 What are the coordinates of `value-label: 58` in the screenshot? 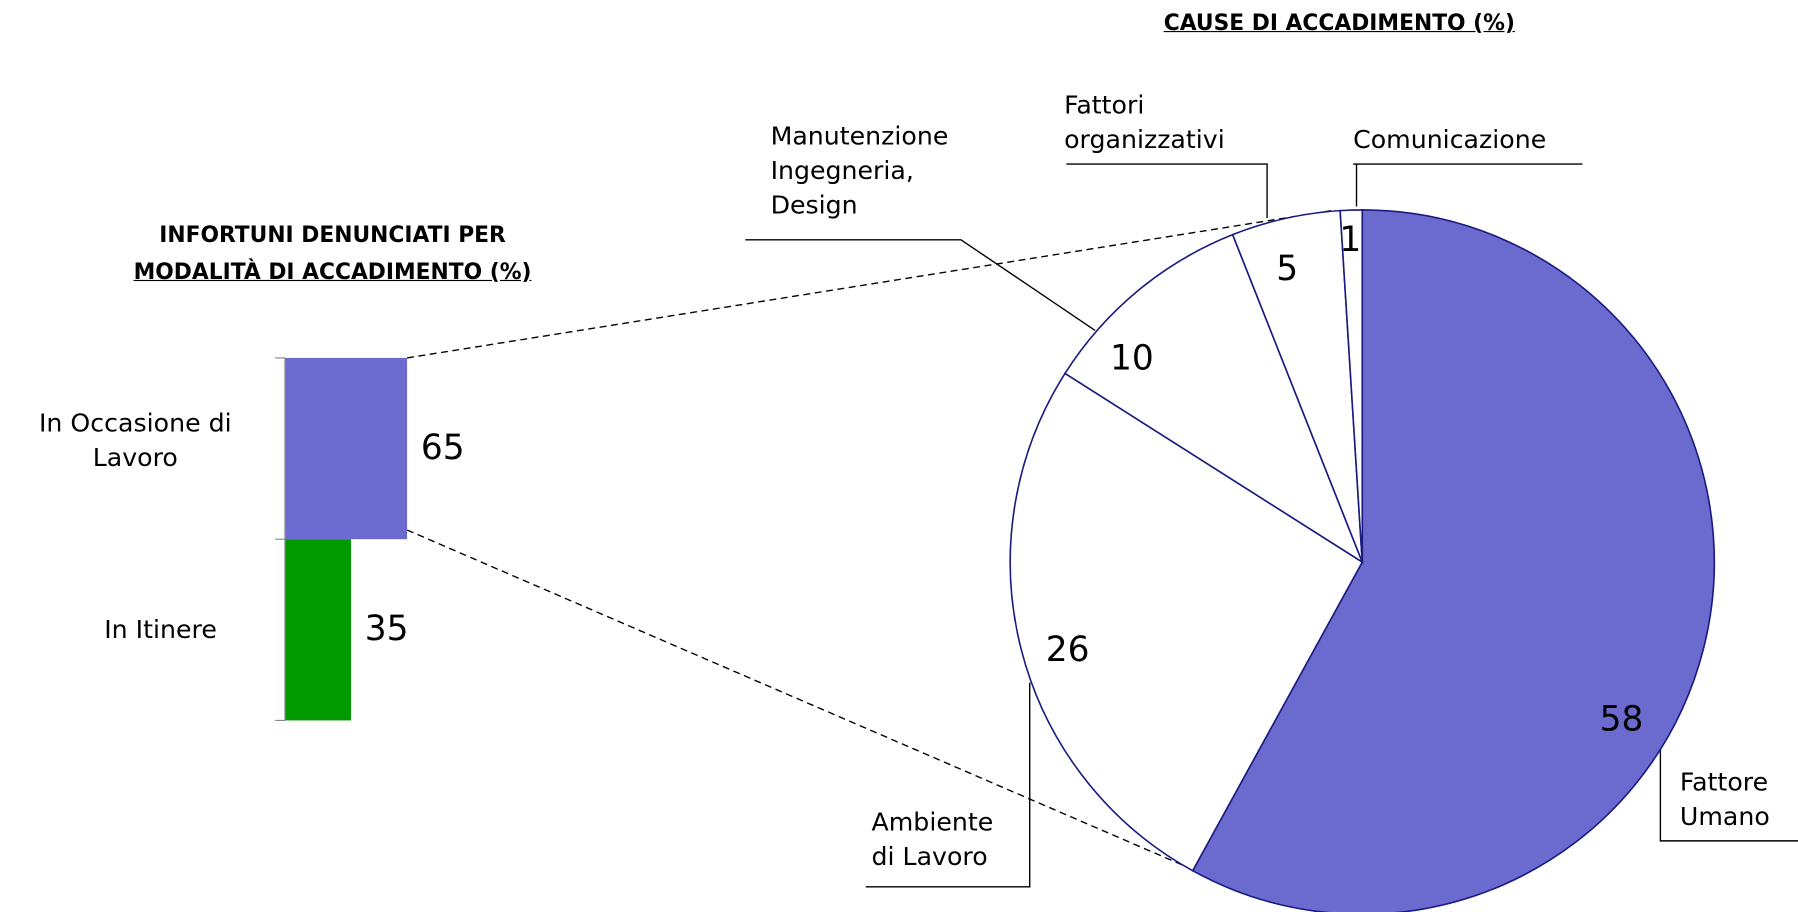 It's located at (1621, 719).